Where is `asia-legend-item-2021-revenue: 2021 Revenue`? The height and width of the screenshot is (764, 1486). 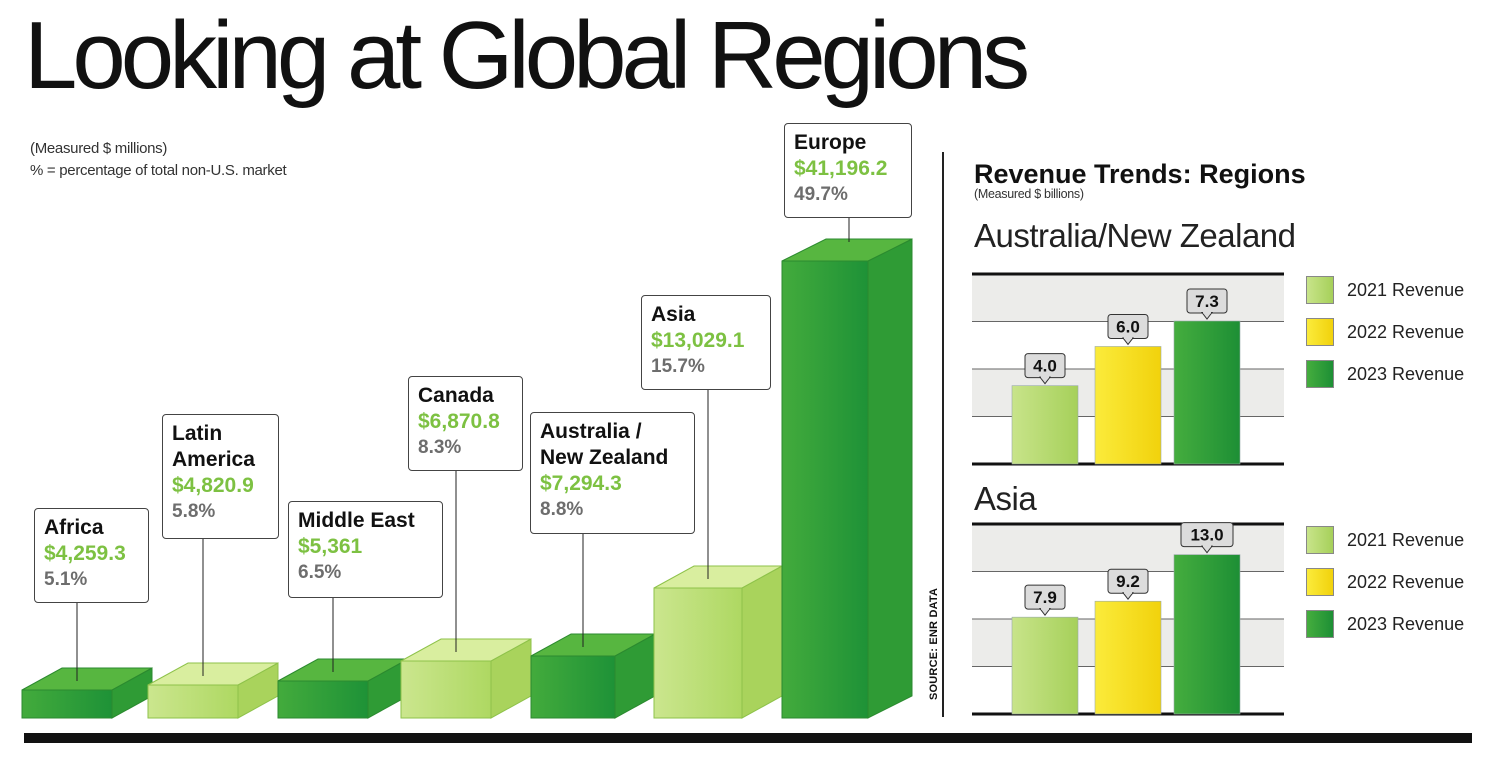 asia-legend-item-2021-revenue: 2021 Revenue is located at coordinates (1391, 541).